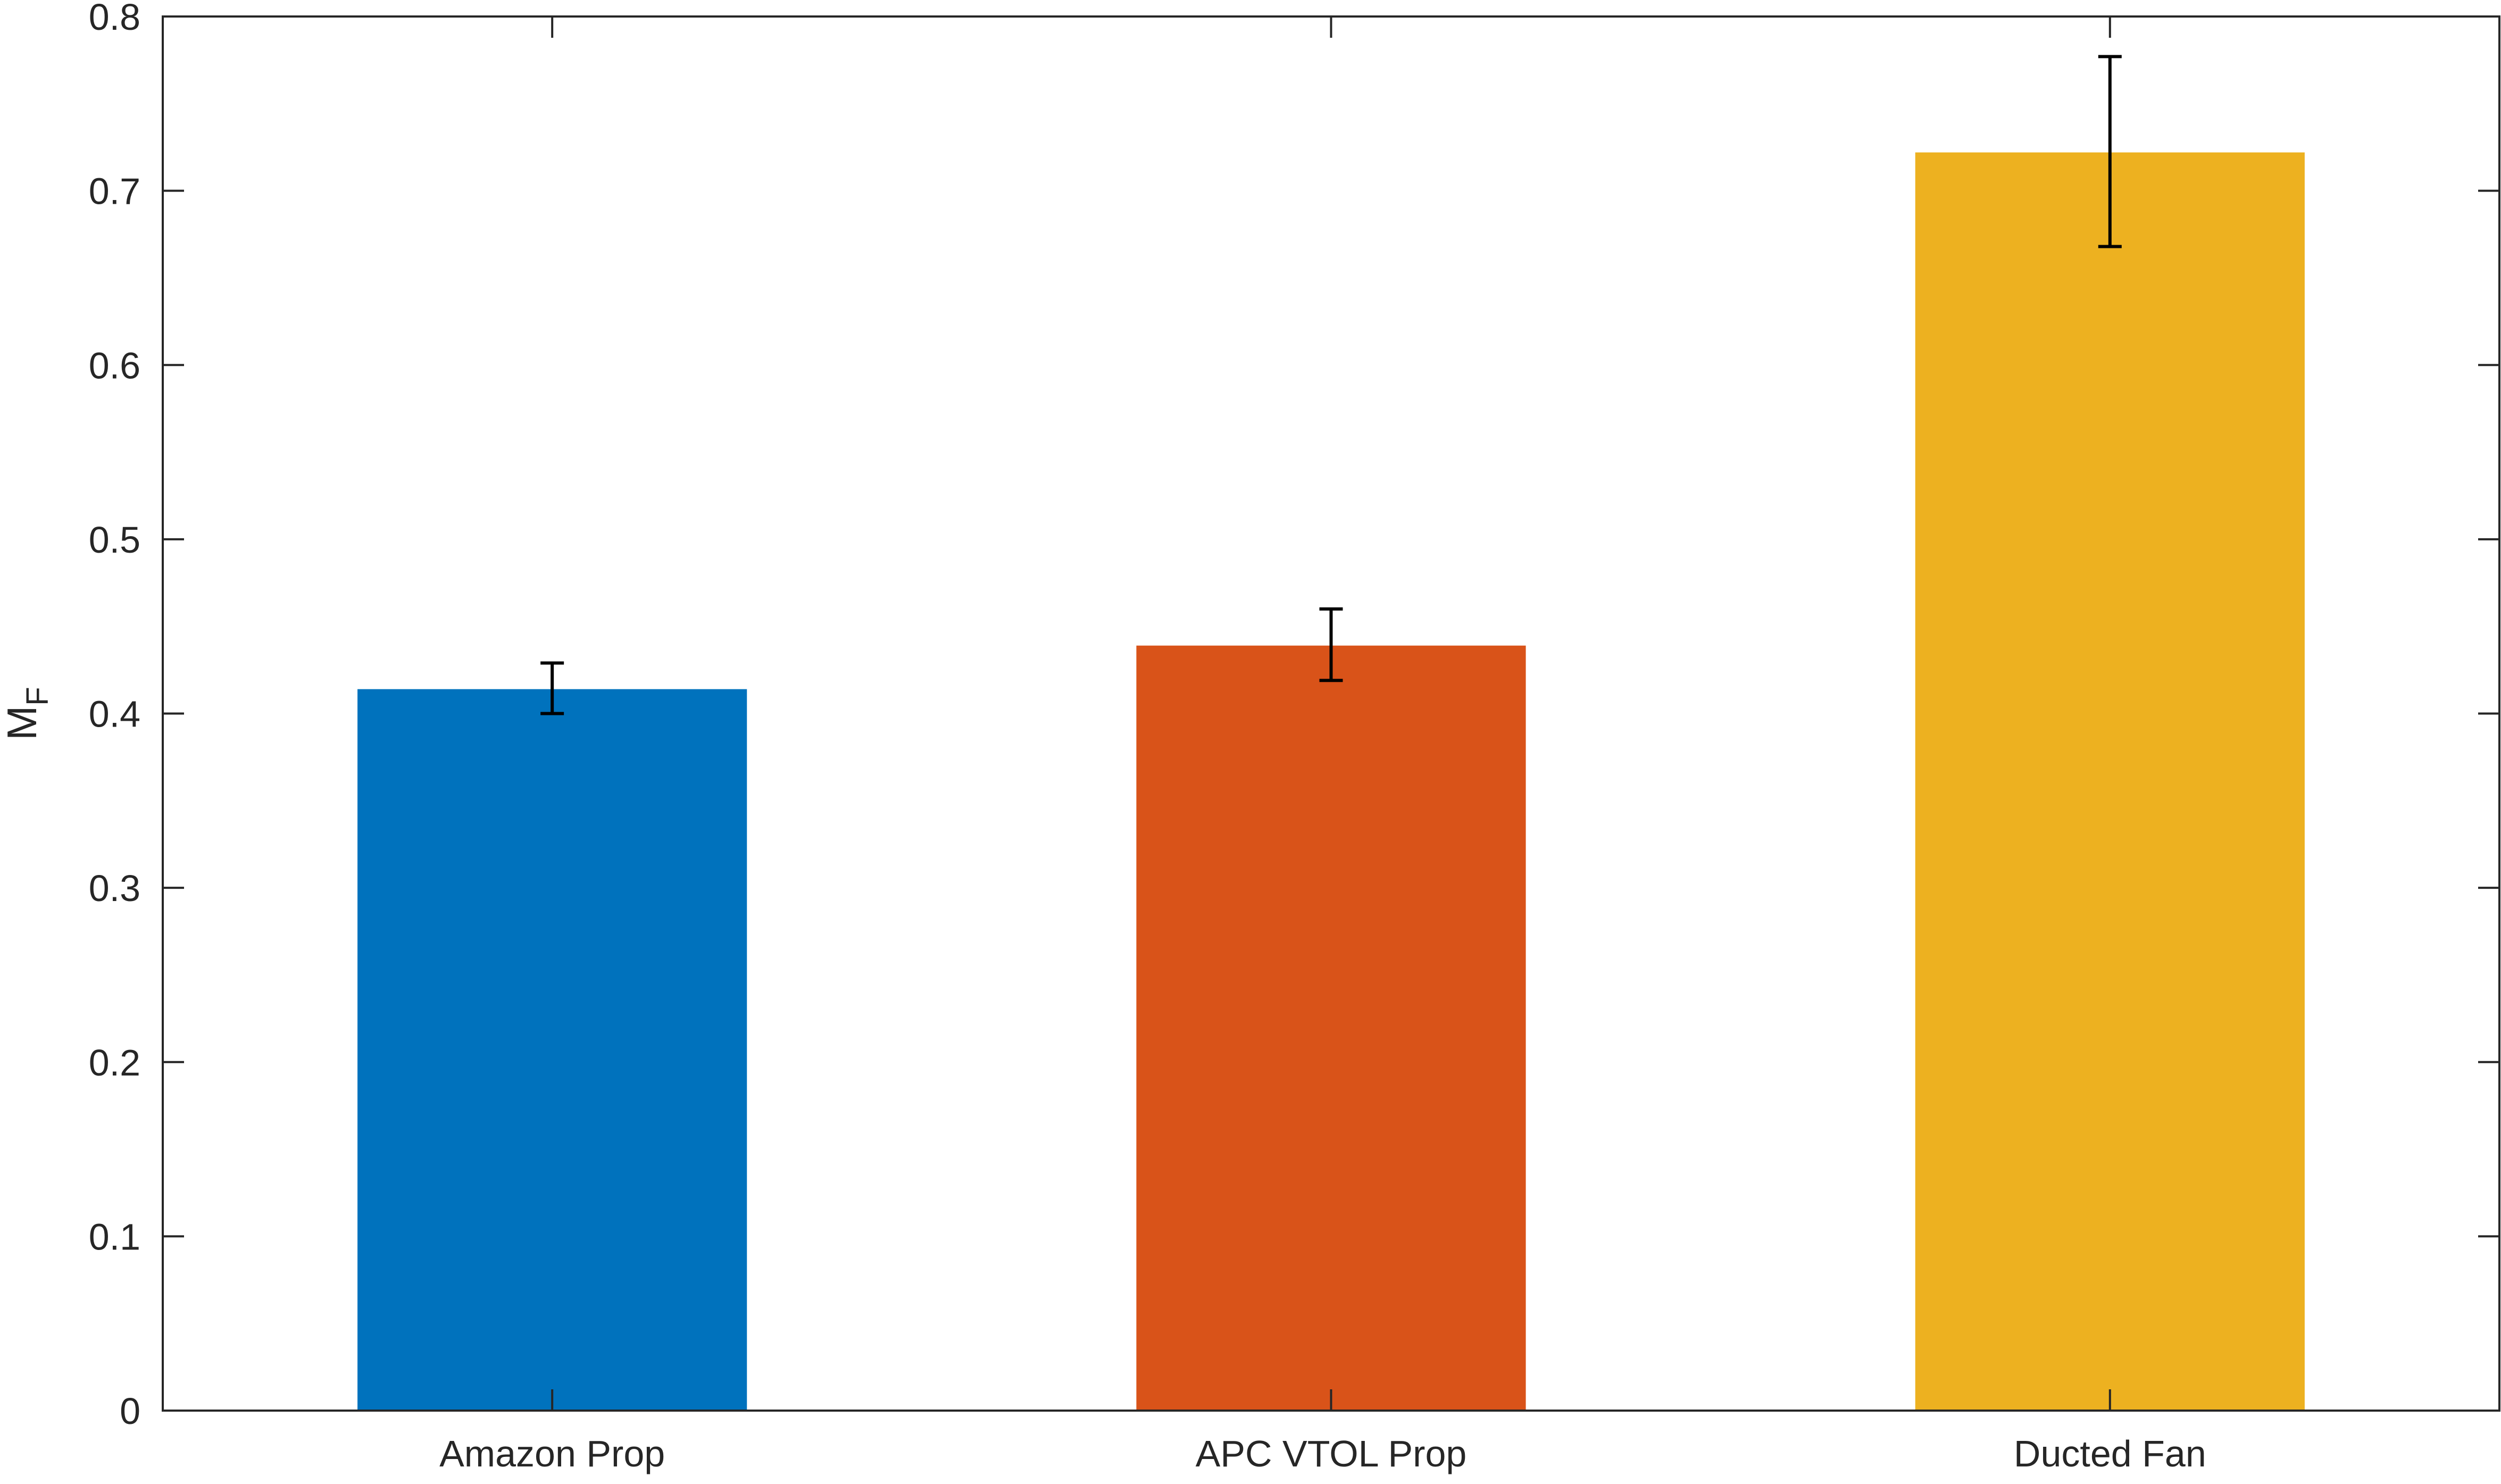 The height and width of the screenshot is (1484, 2501). What do you see at coordinates (114, 888) in the screenshot?
I see `y-tick-label: 0.3` at bounding box center [114, 888].